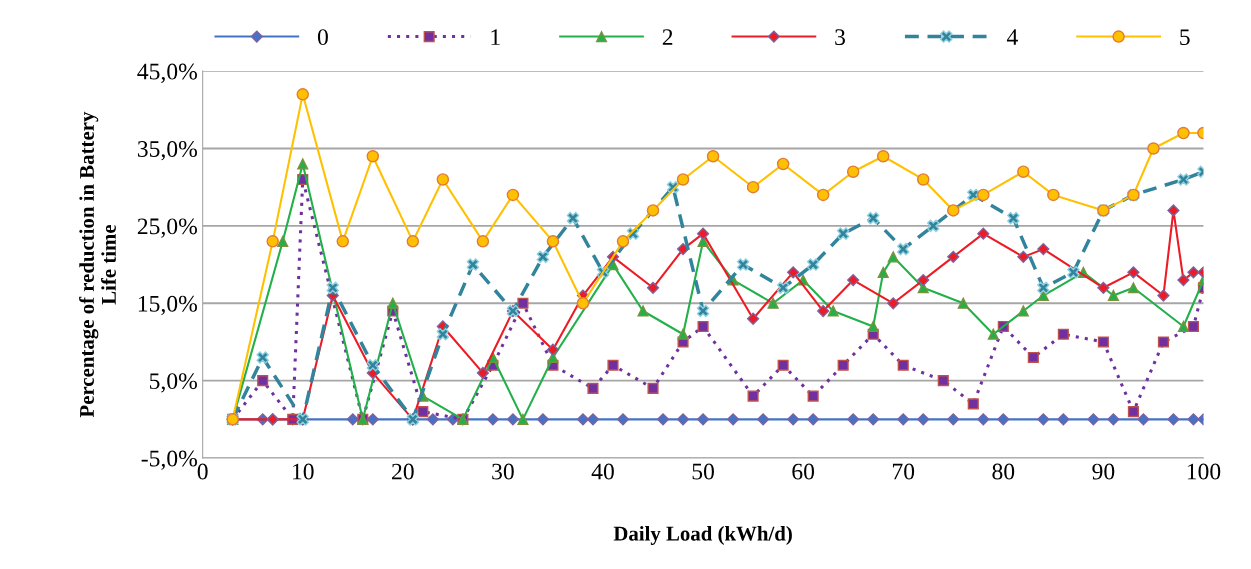 Image resolution: width=1251 pixels, height=569 pixels. I want to click on x-tick-label: 30, so click(503, 471).